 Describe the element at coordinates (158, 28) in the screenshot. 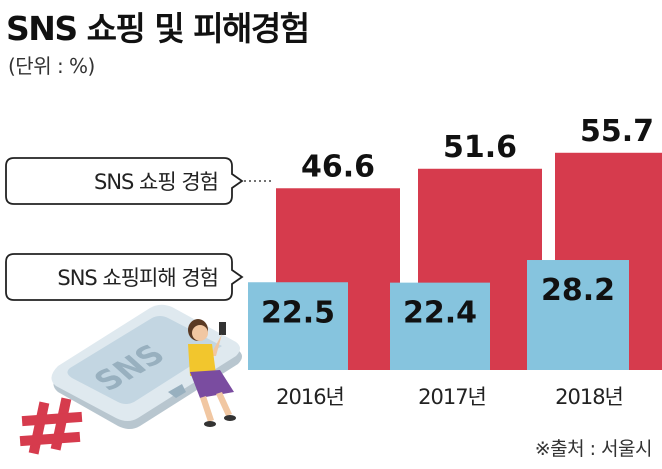

I see `chart-title: SNS 쇼핑 및 피해경험` at that location.